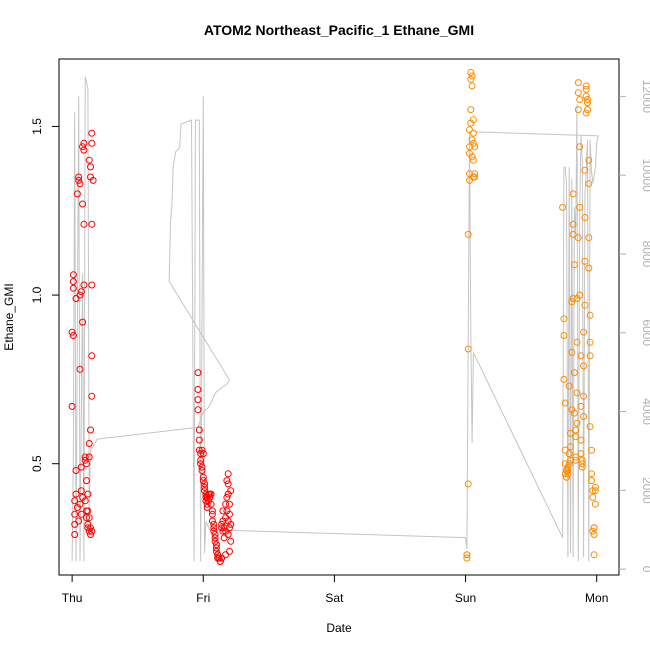 Image resolution: width=650 pixels, height=650 pixels. I want to click on x-tick-label: Thu, so click(72, 598).